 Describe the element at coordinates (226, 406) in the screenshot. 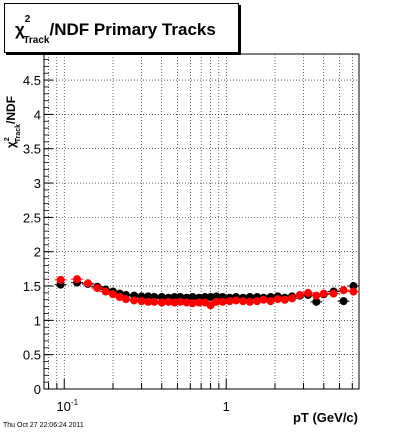

I see `x-tick-label: 1` at that location.